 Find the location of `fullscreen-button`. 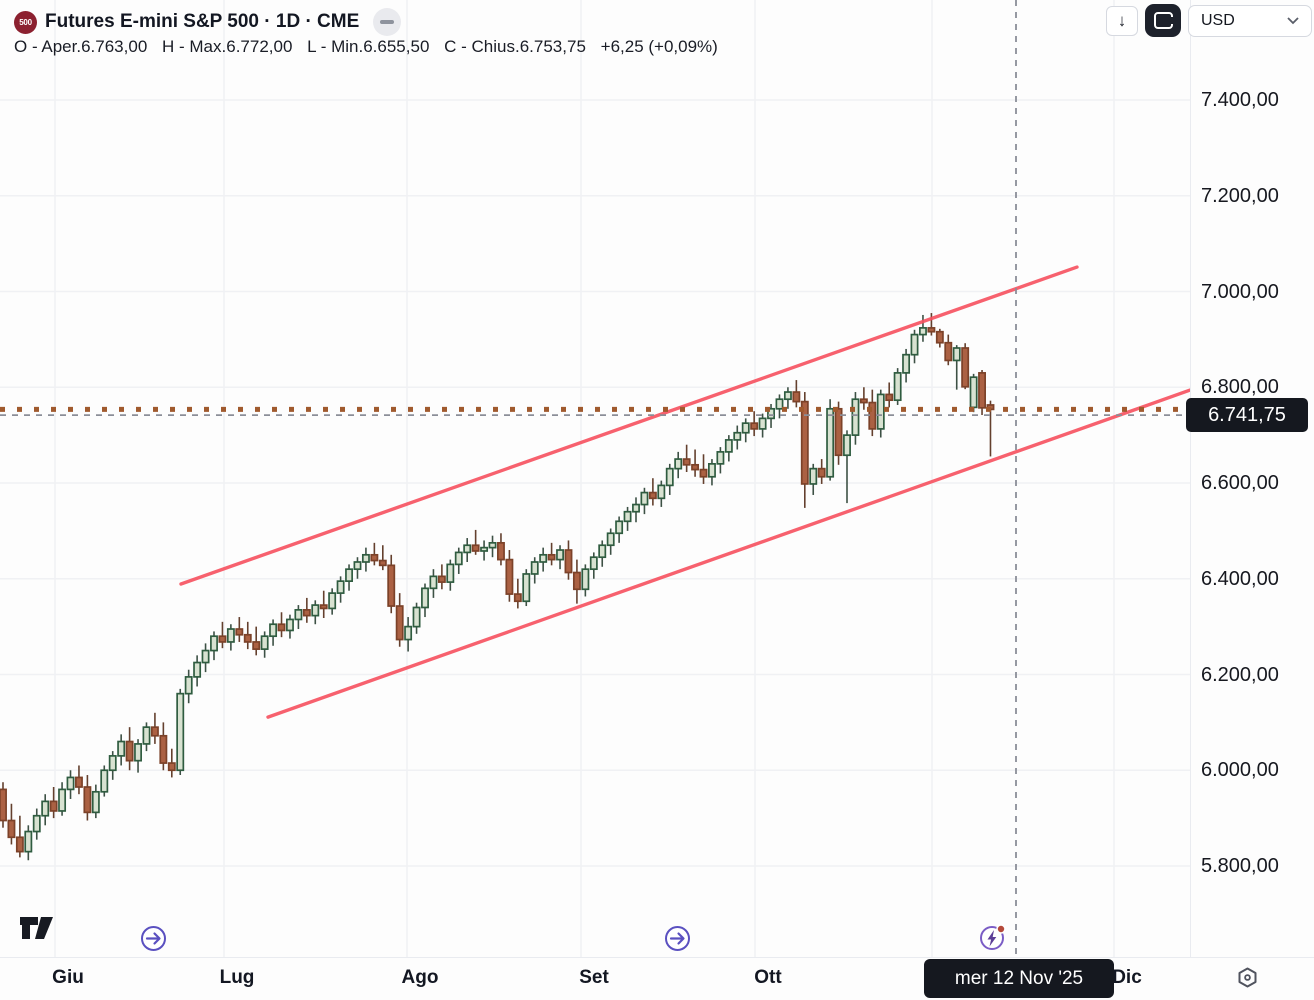

fullscreen-button is located at coordinates (1163, 20).